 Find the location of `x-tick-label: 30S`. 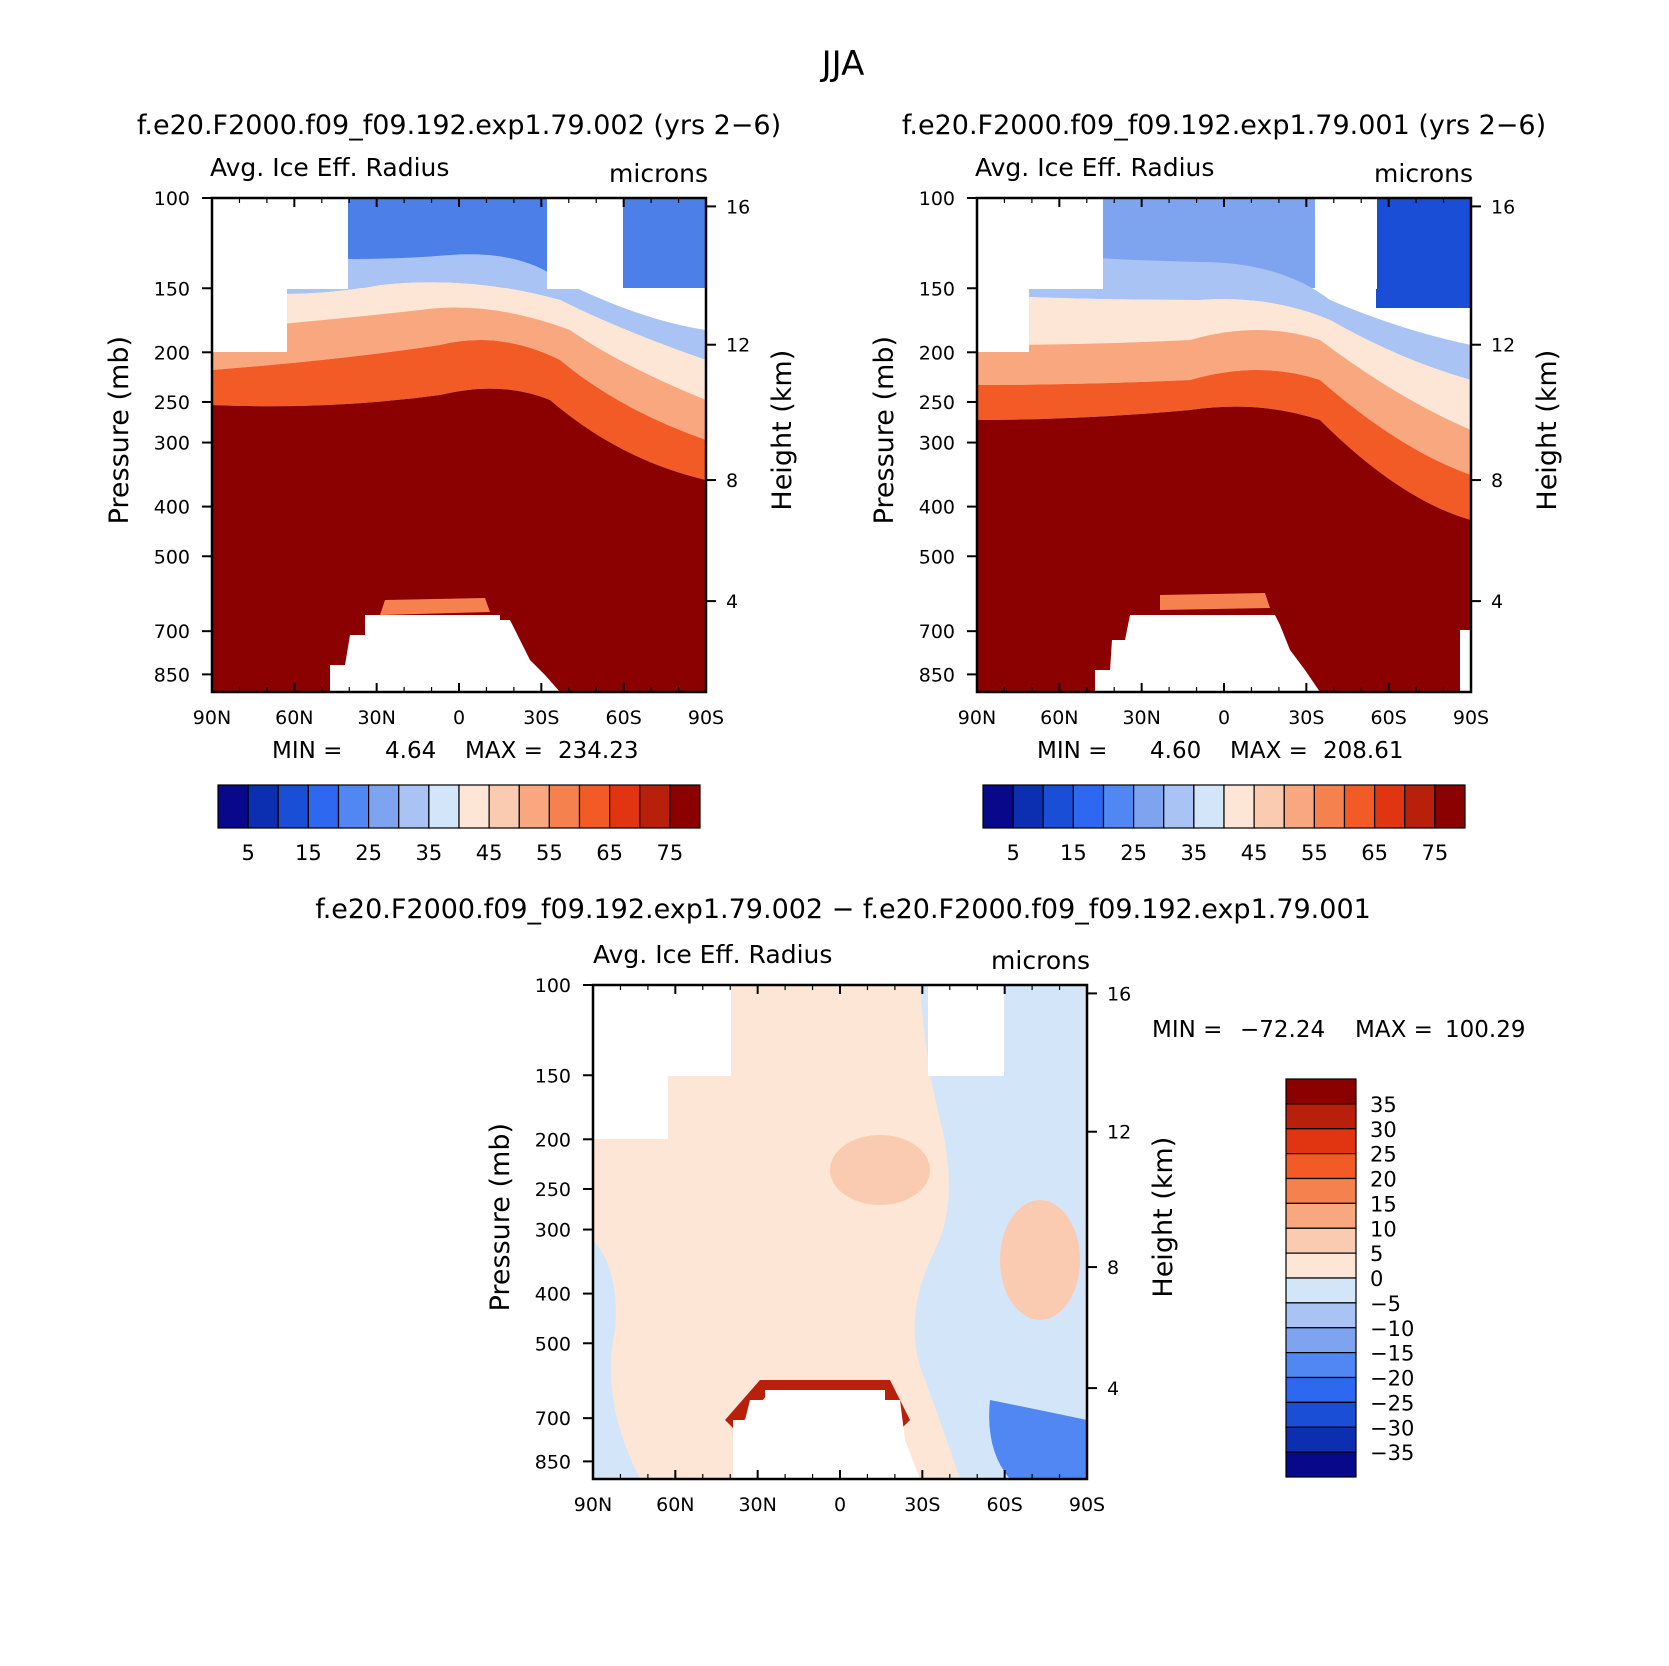

x-tick-label: 30S is located at coordinates (1306, 718).